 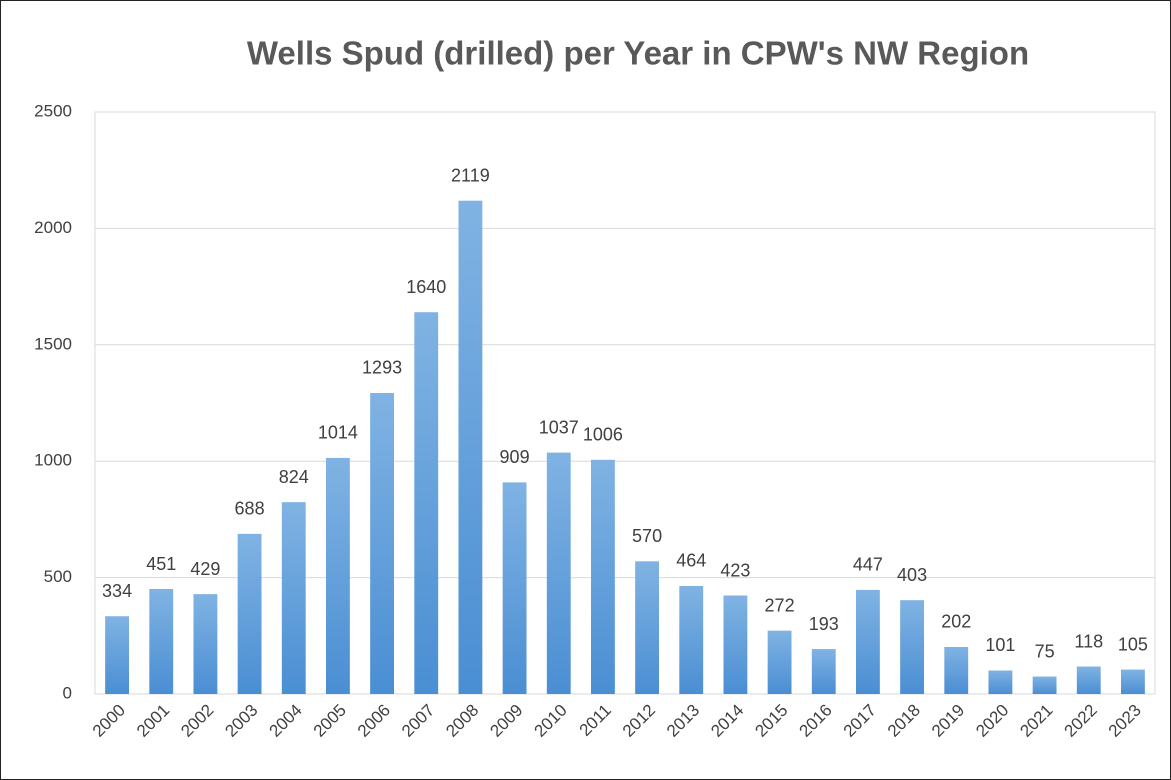 What do you see at coordinates (1133, 644) in the screenshot?
I see `data-label: 105` at bounding box center [1133, 644].